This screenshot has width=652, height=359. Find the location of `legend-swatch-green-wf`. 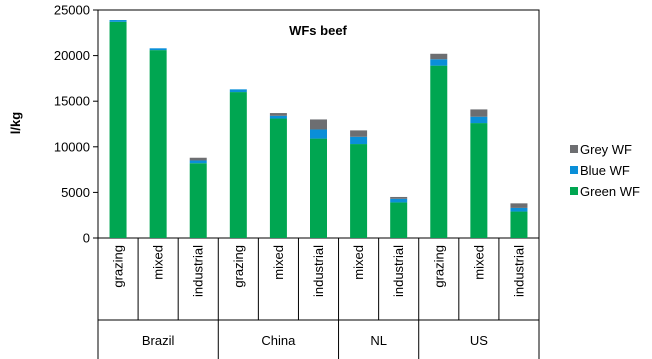

legend-swatch-green-wf is located at coordinates (574, 191).